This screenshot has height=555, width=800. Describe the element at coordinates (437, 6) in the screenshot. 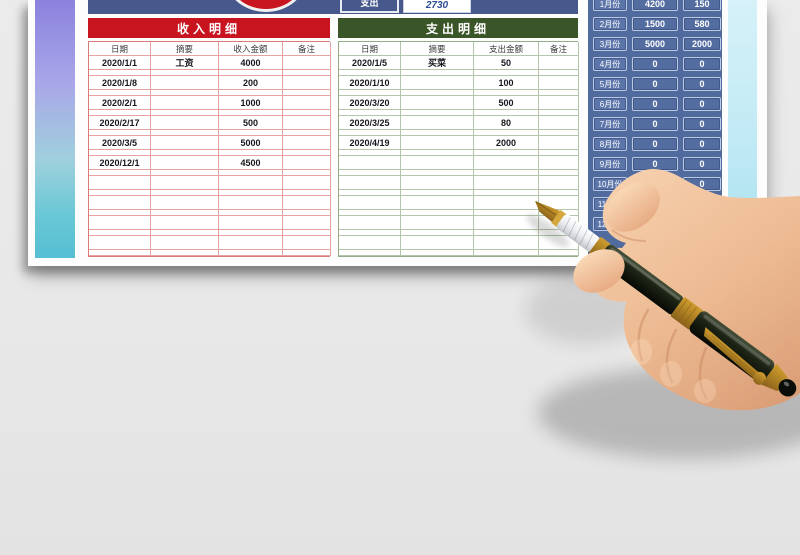

I see `expense-total-value-cell: 2730` at that location.